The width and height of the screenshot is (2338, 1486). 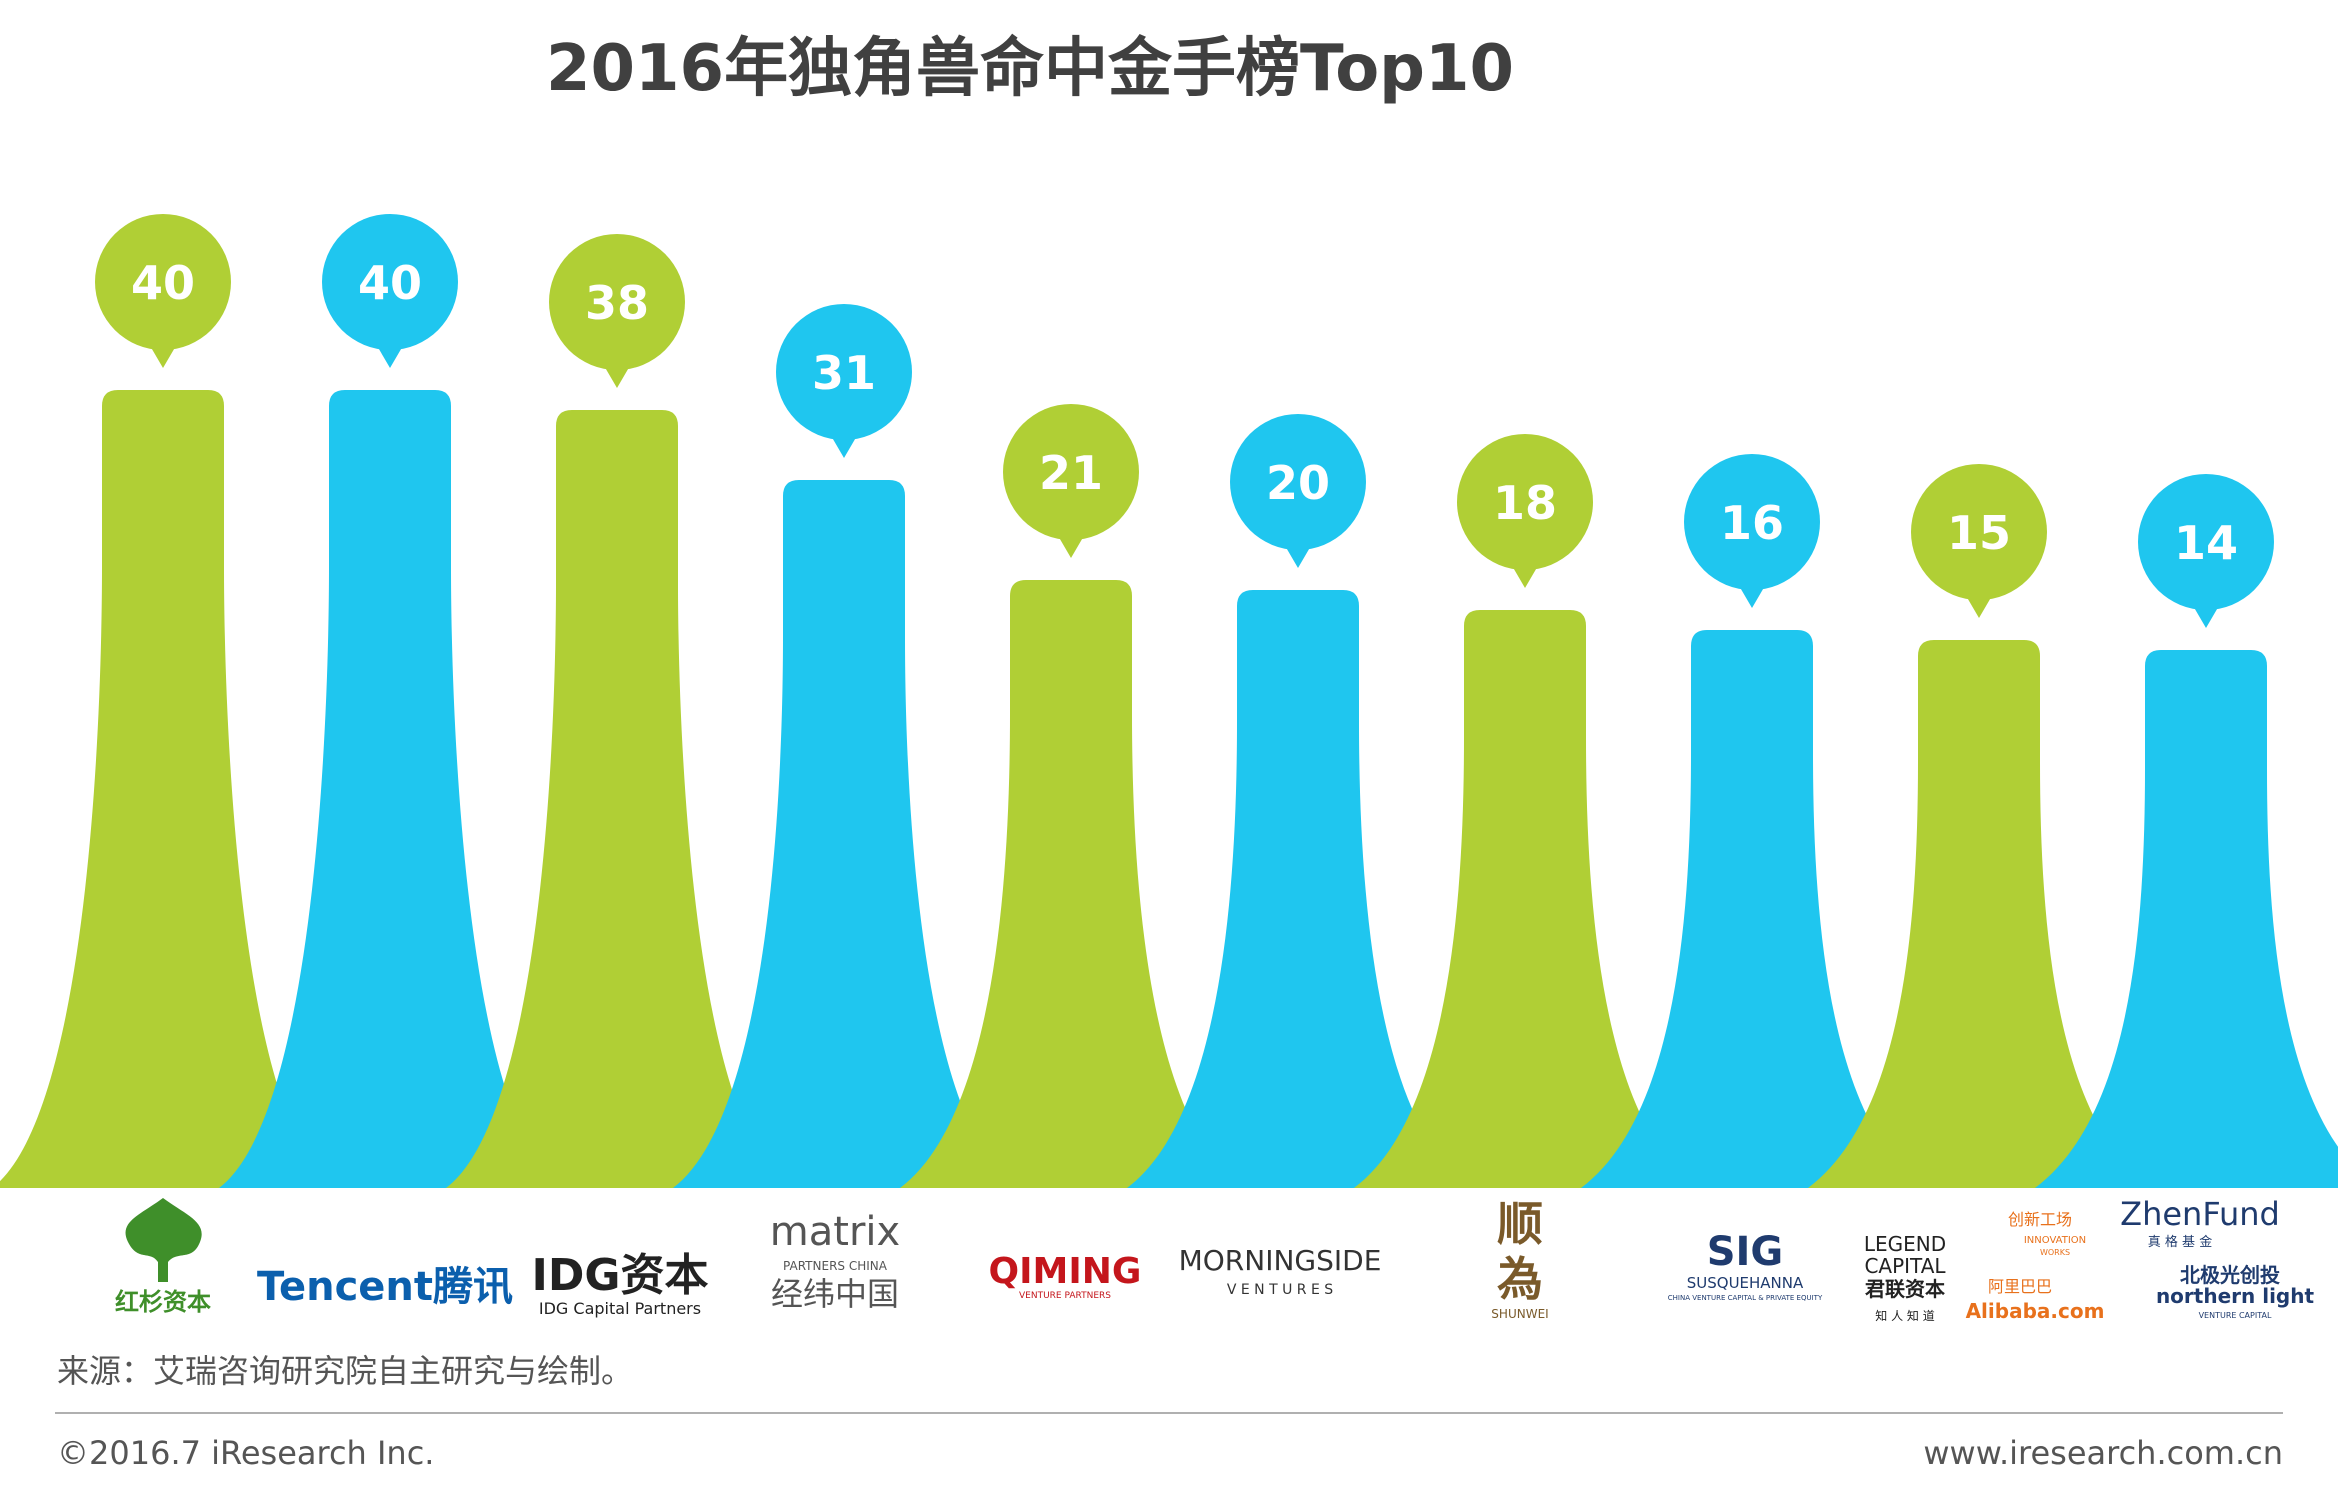 What do you see at coordinates (2235, 1296) in the screenshot?
I see `logo-text: northern light` at bounding box center [2235, 1296].